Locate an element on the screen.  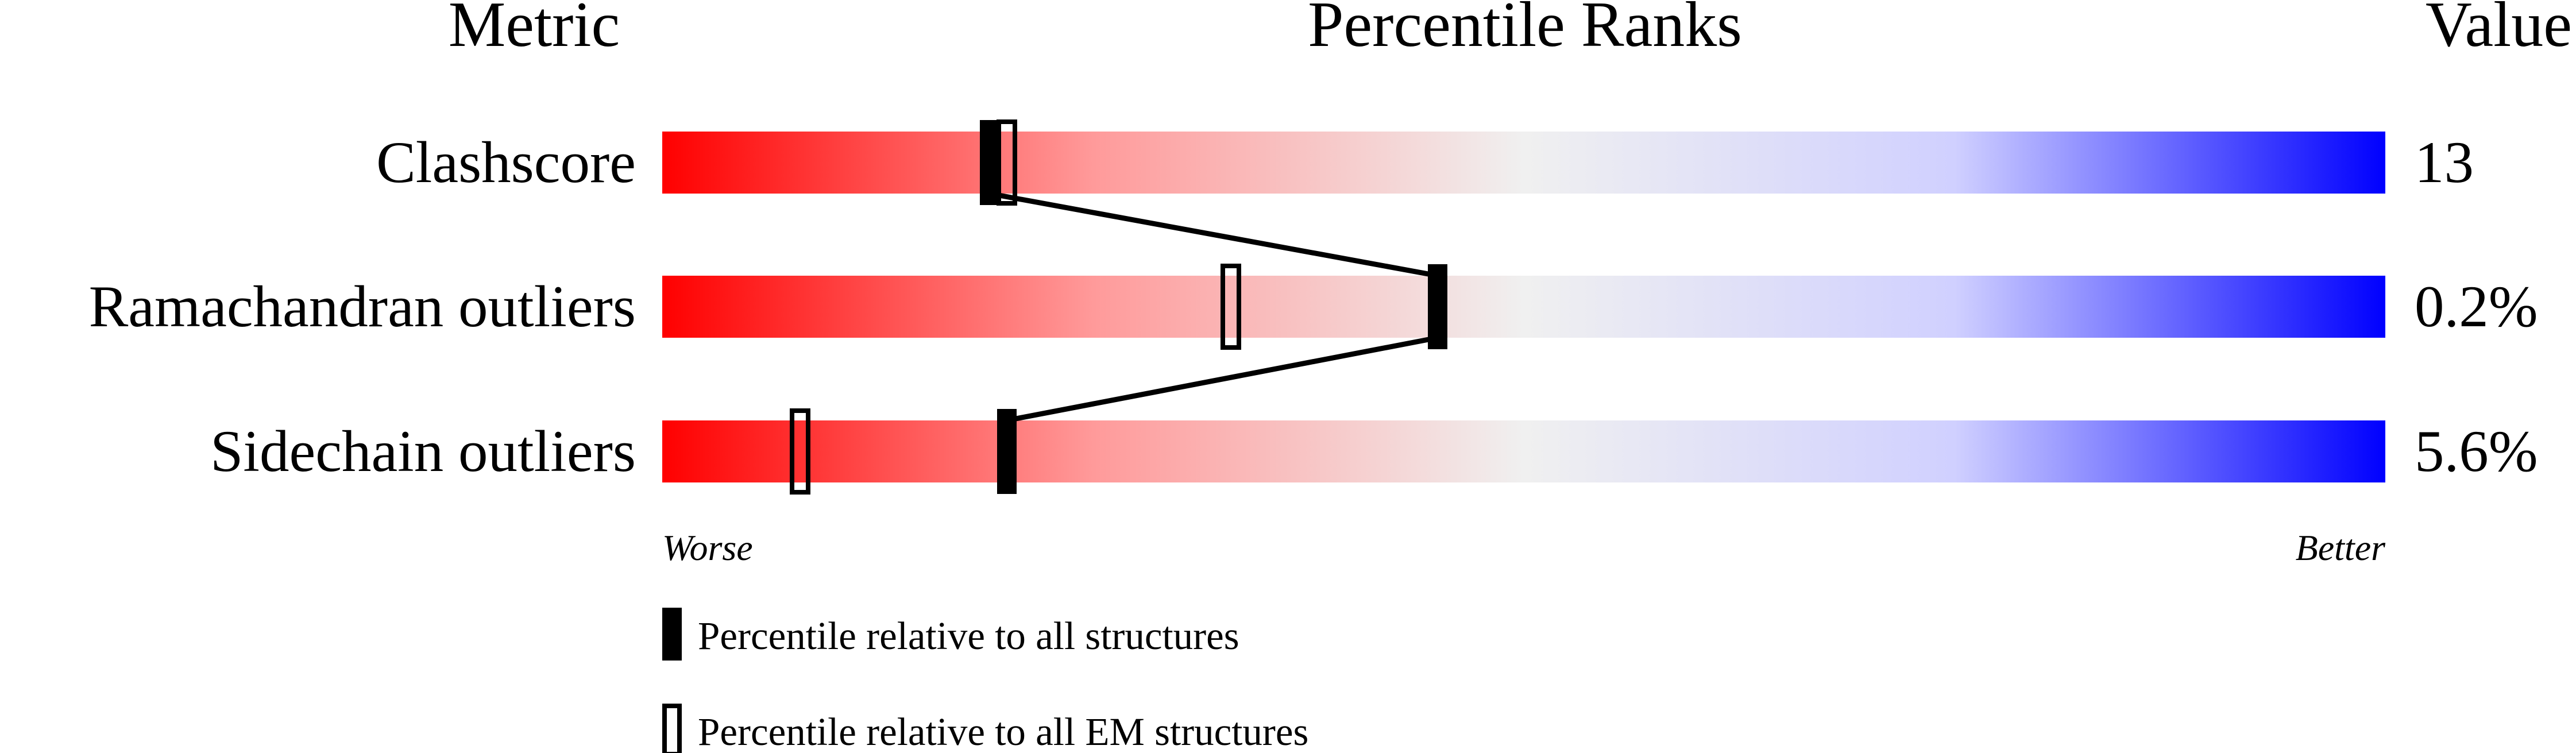
legend-filled-marker-icon is located at coordinates (672, 635).